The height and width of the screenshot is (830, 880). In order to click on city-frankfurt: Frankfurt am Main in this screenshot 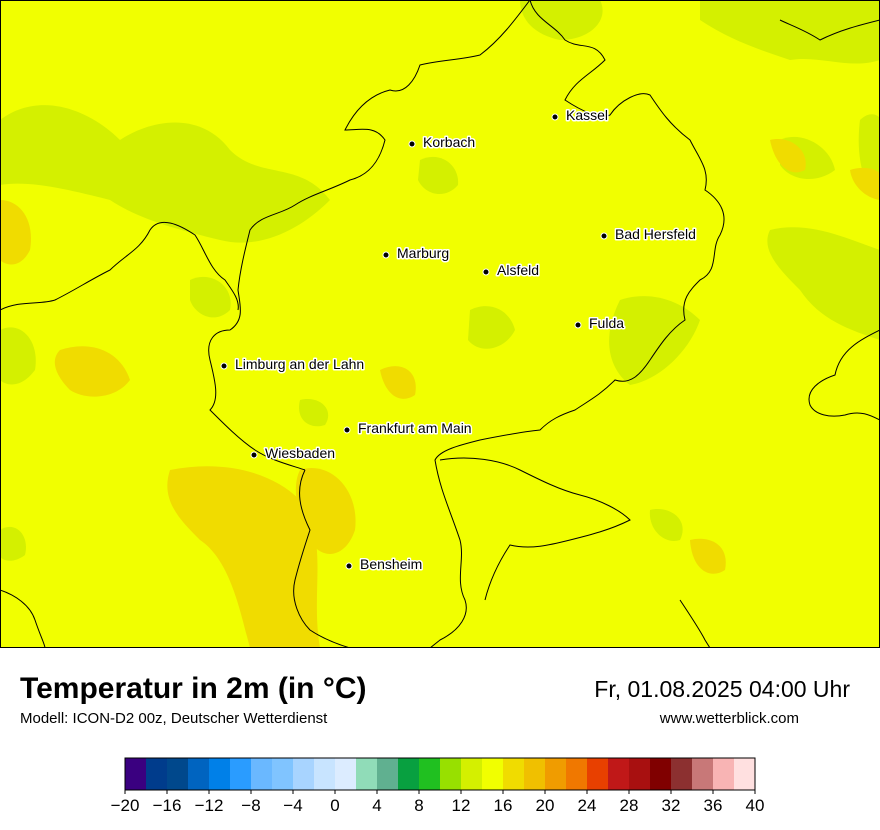, I will do `click(408, 428)`.